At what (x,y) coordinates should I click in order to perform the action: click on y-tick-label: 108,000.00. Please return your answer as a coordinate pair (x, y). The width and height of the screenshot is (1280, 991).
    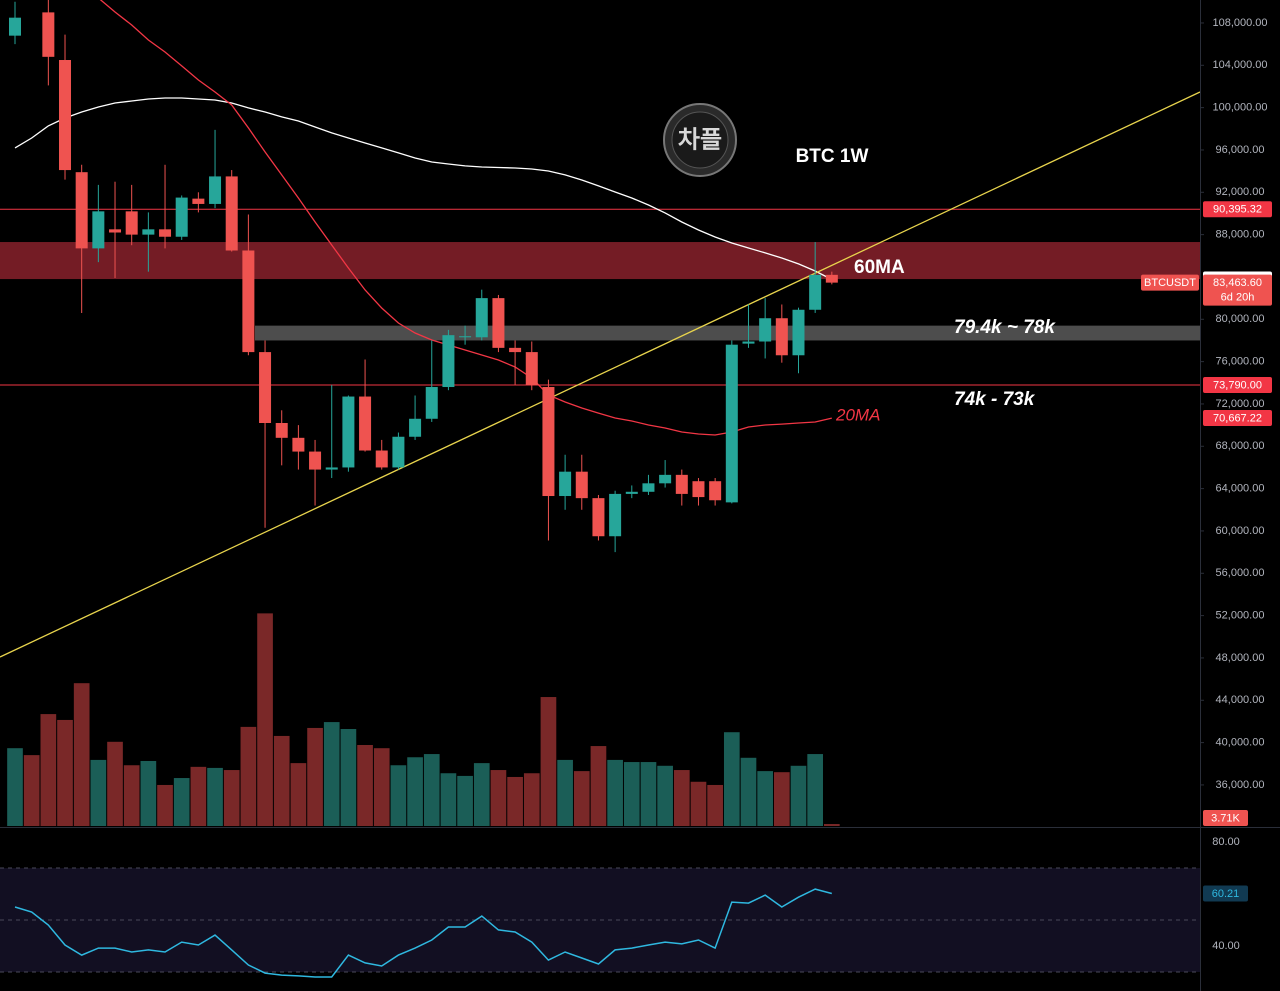
    Looking at the image, I should click on (1239, 23).